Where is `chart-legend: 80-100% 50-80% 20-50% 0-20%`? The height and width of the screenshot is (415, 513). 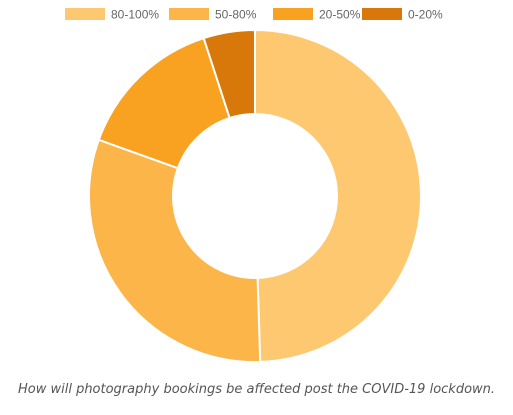 chart-legend: 80-100% 50-80% 20-50% 0-20% is located at coordinates (254, 15).